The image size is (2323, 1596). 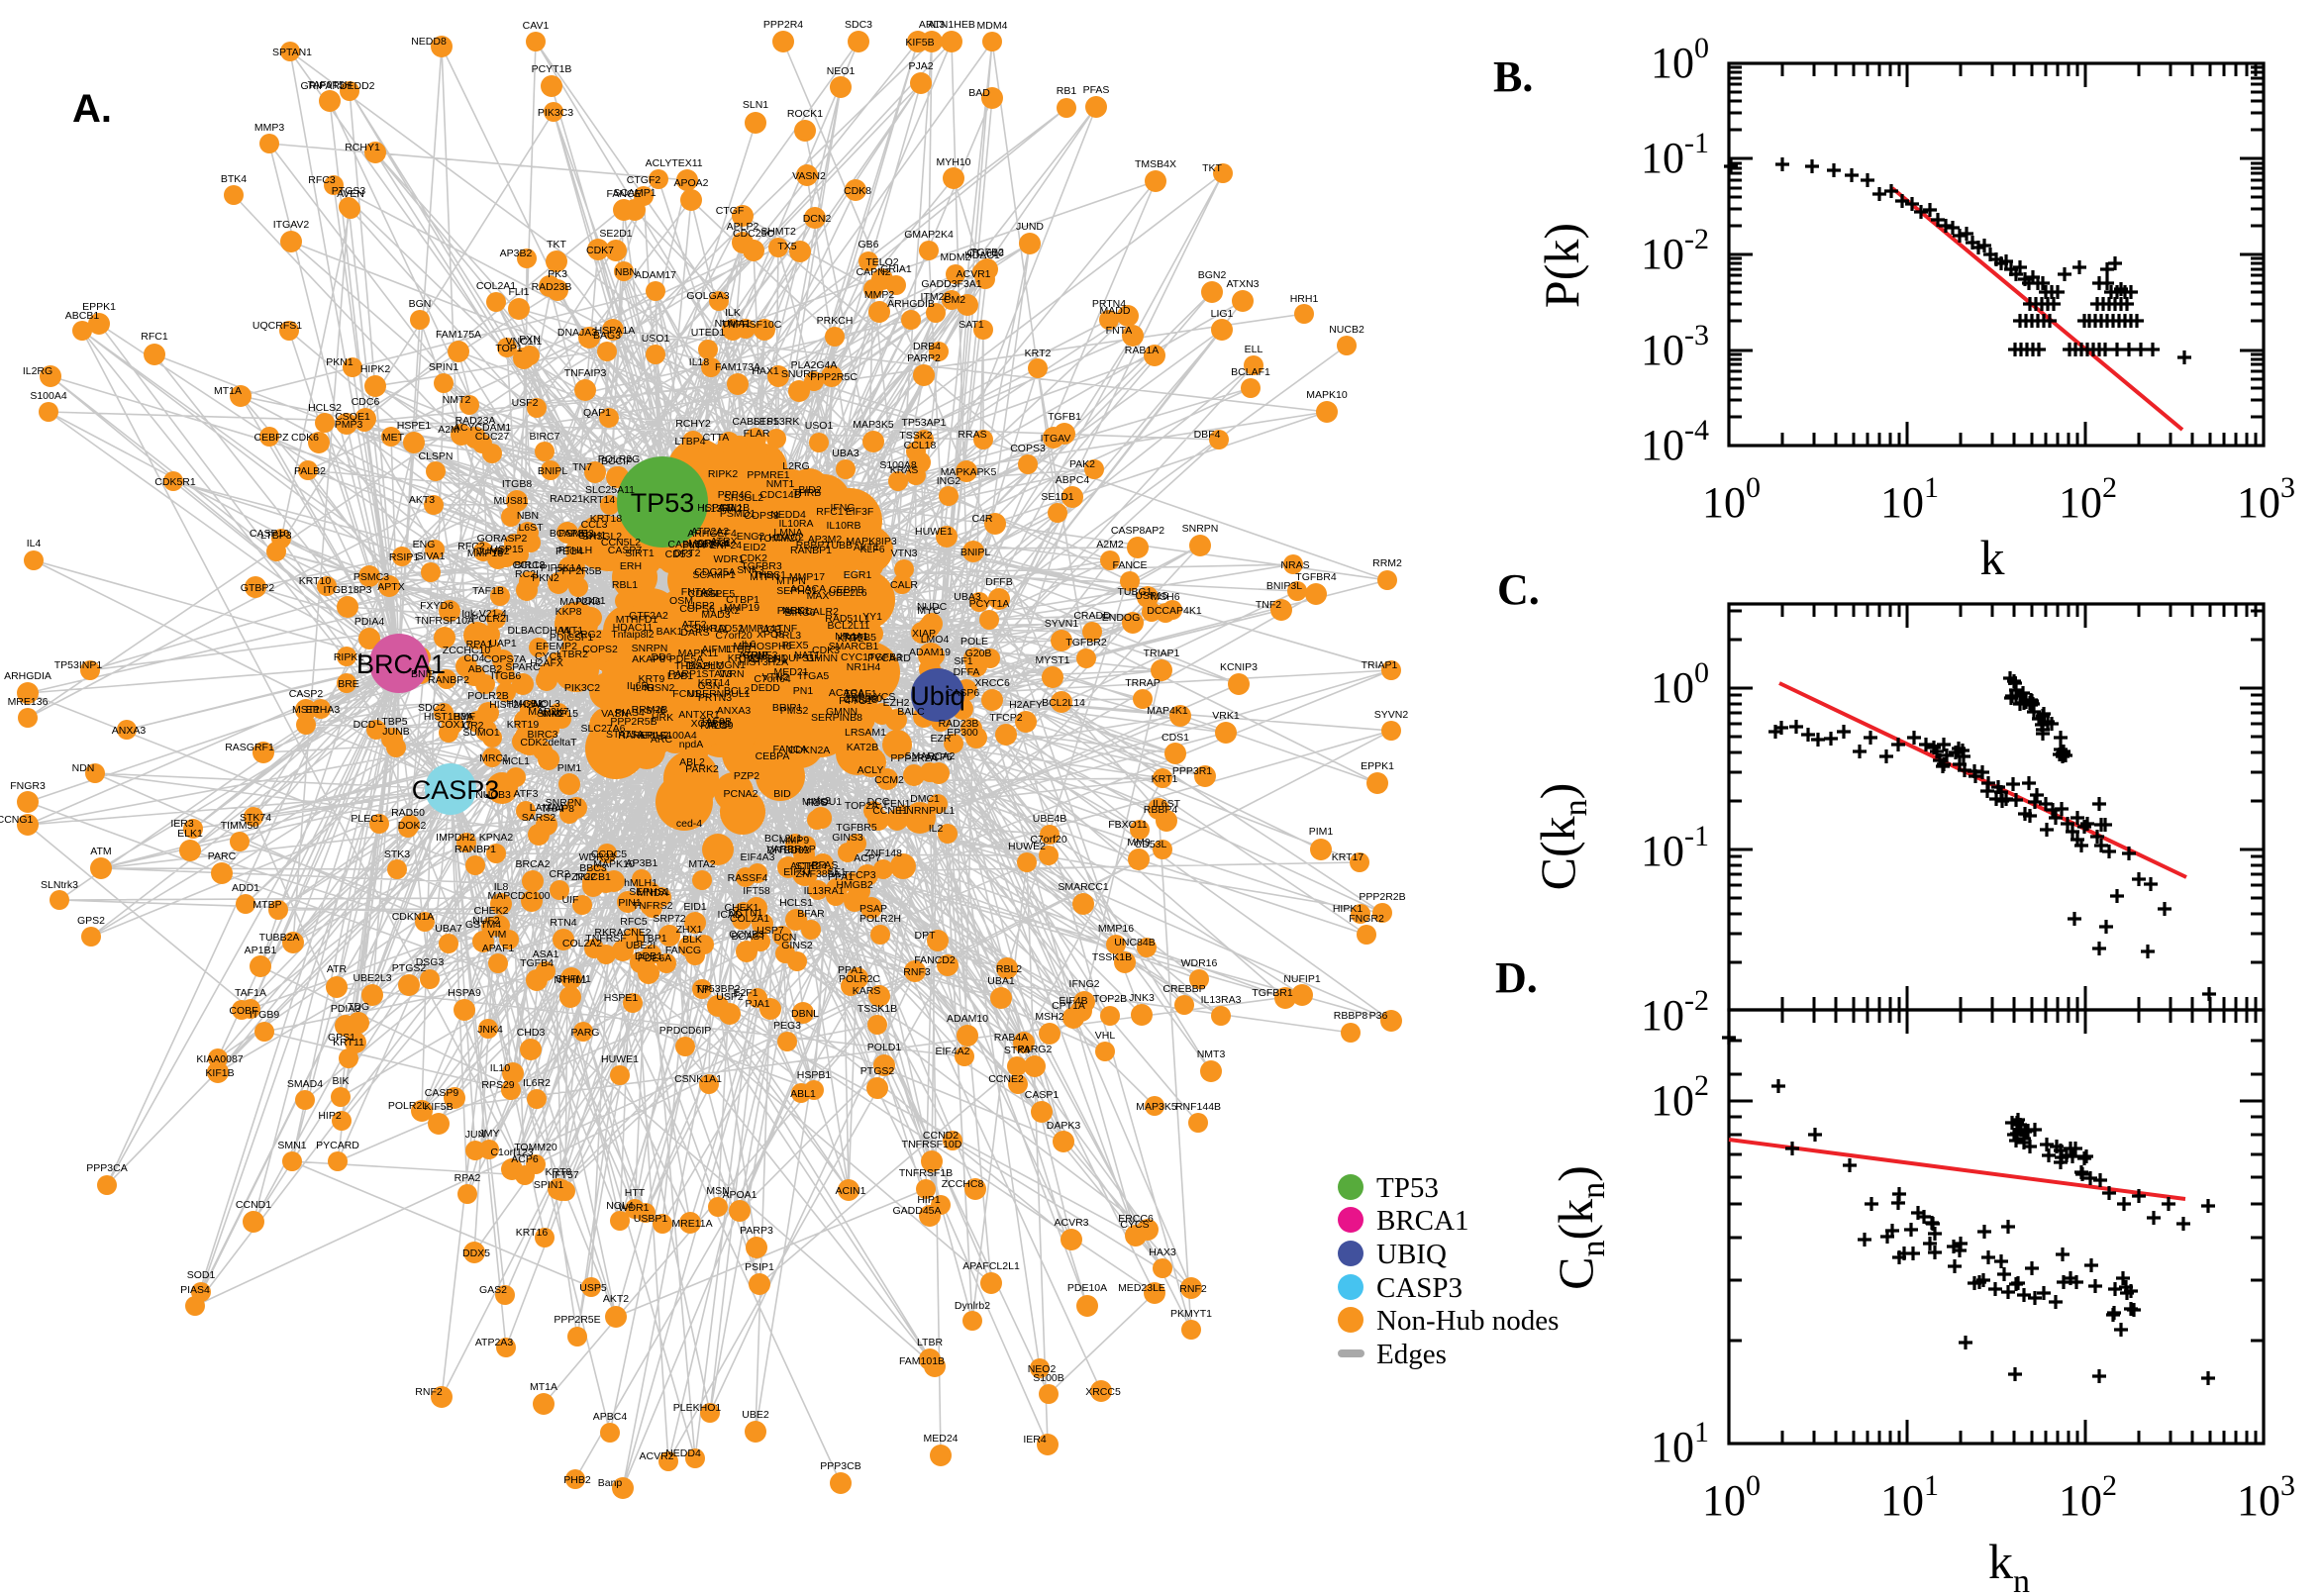 I want to click on svg-text: HIP2, so click(x=330, y=1116).